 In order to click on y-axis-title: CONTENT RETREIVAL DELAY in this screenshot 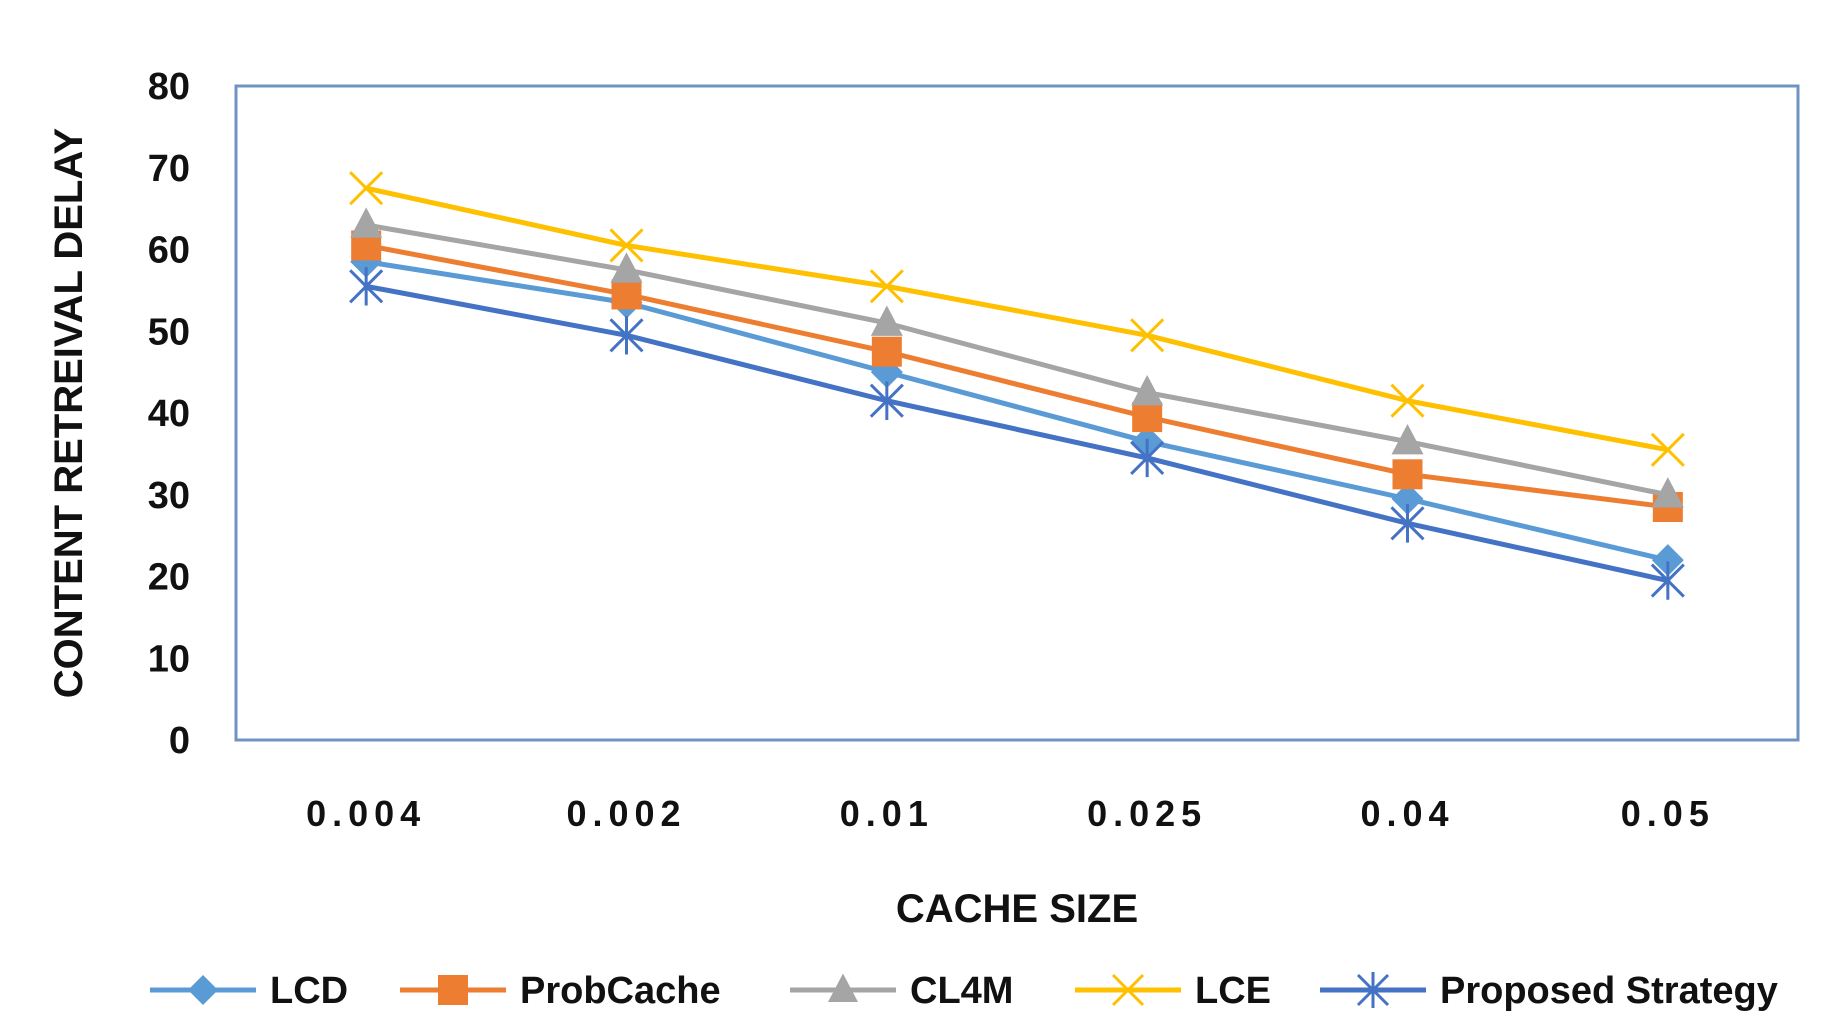, I will do `click(69, 412)`.